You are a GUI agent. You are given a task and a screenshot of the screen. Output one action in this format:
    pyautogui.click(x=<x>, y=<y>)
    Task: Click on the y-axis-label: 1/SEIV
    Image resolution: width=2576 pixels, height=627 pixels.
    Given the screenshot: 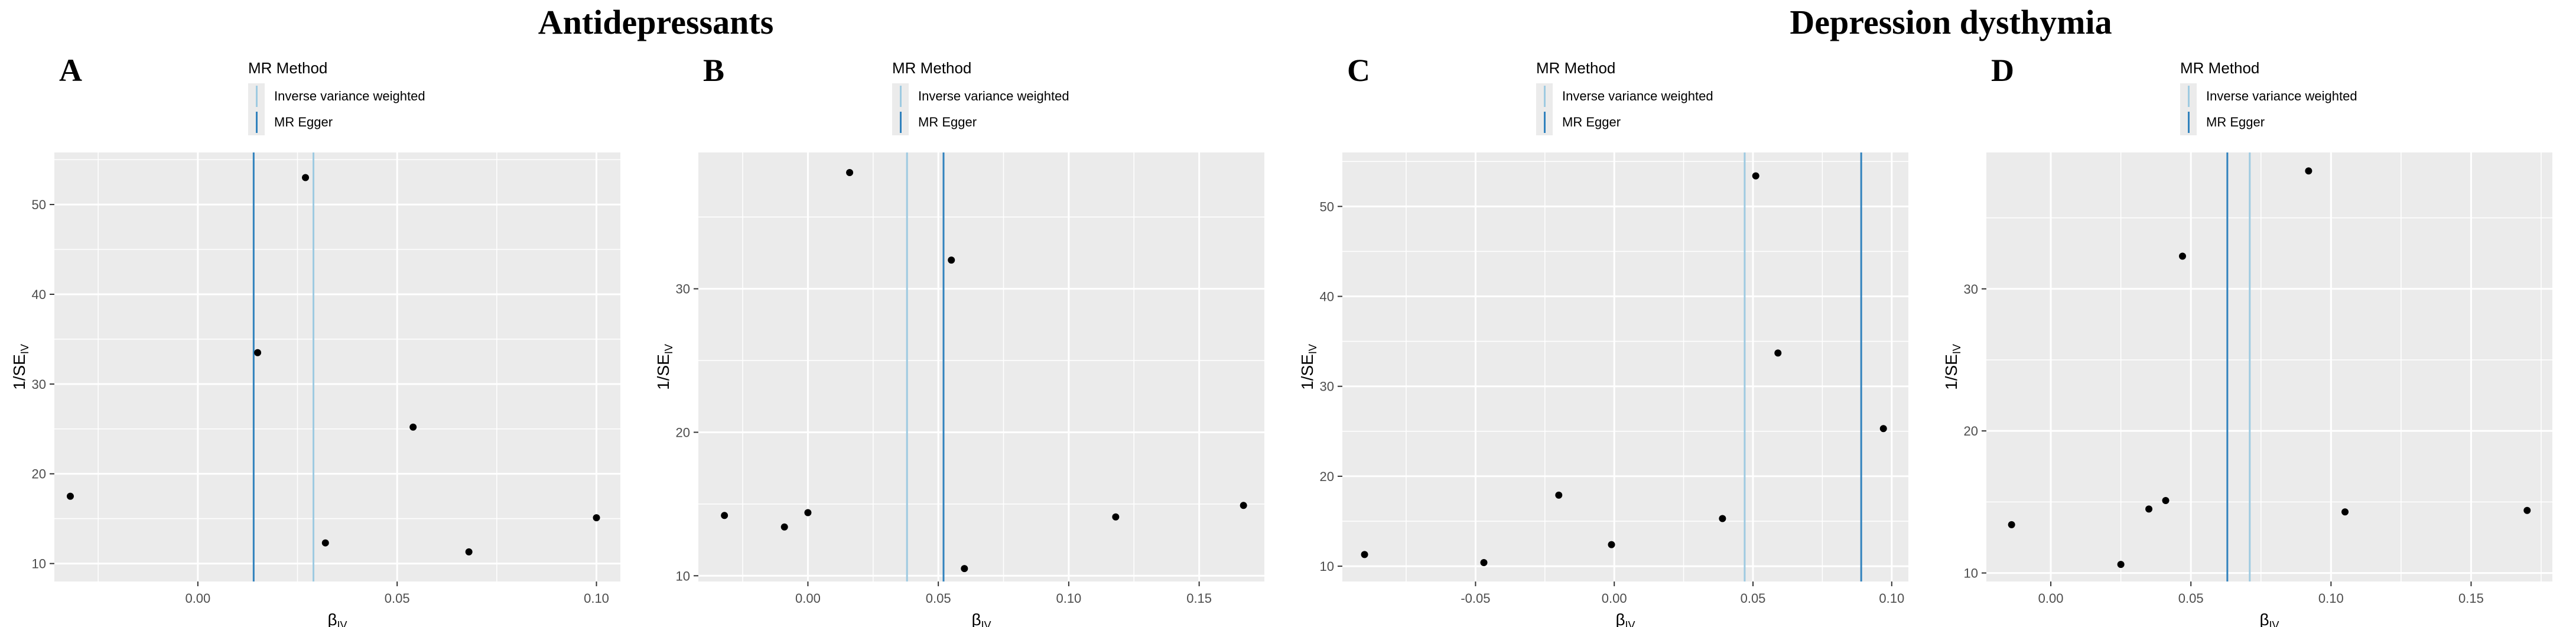 What is the action you would take?
    pyautogui.click(x=664, y=367)
    